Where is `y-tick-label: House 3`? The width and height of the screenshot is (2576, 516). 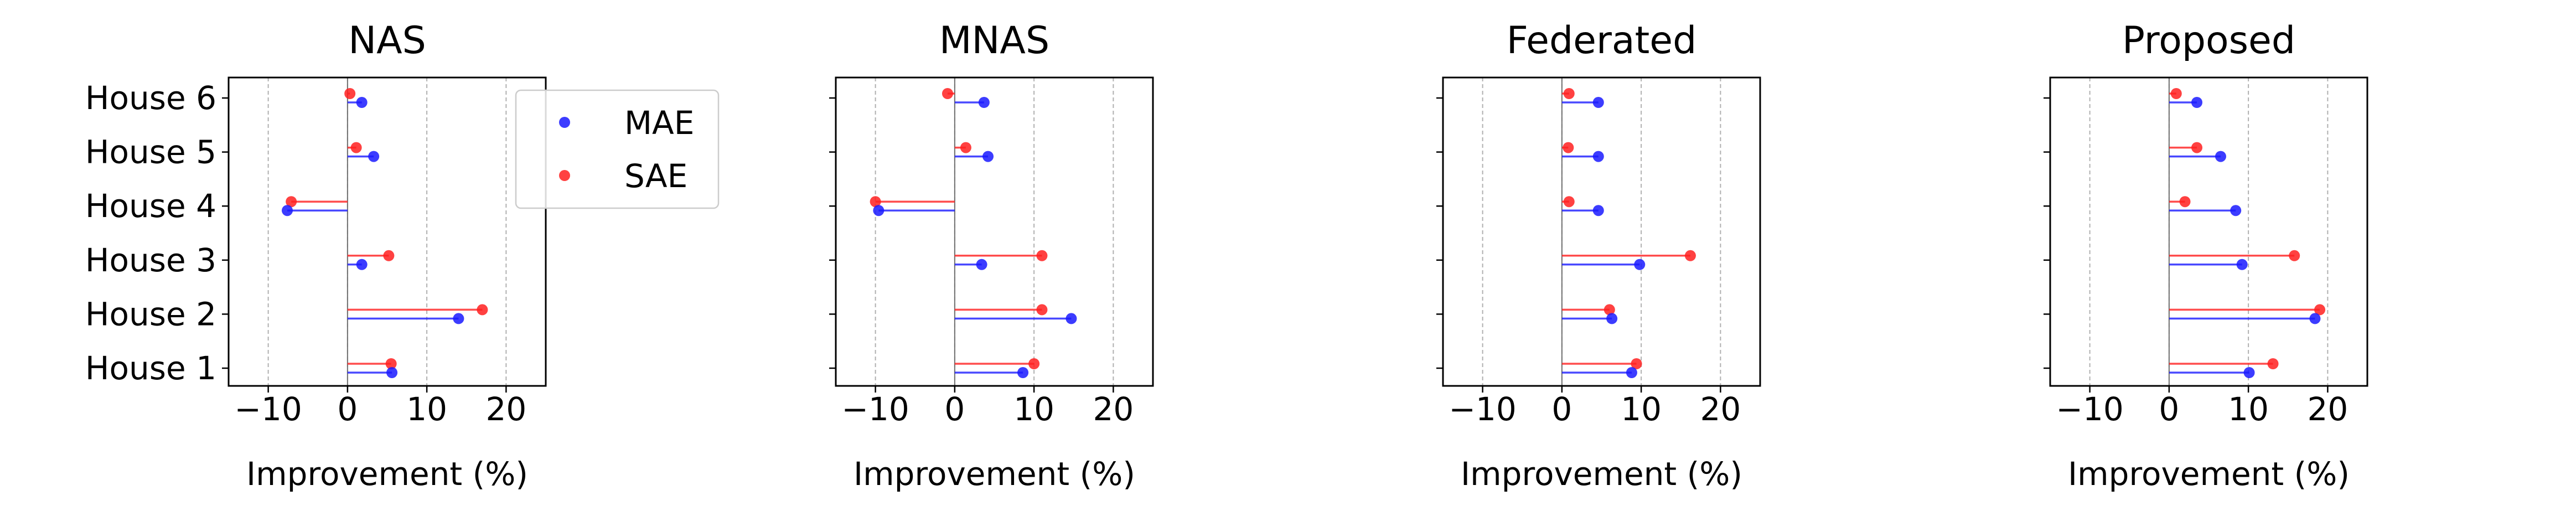 y-tick-label: House 3 is located at coordinates (150, 260).